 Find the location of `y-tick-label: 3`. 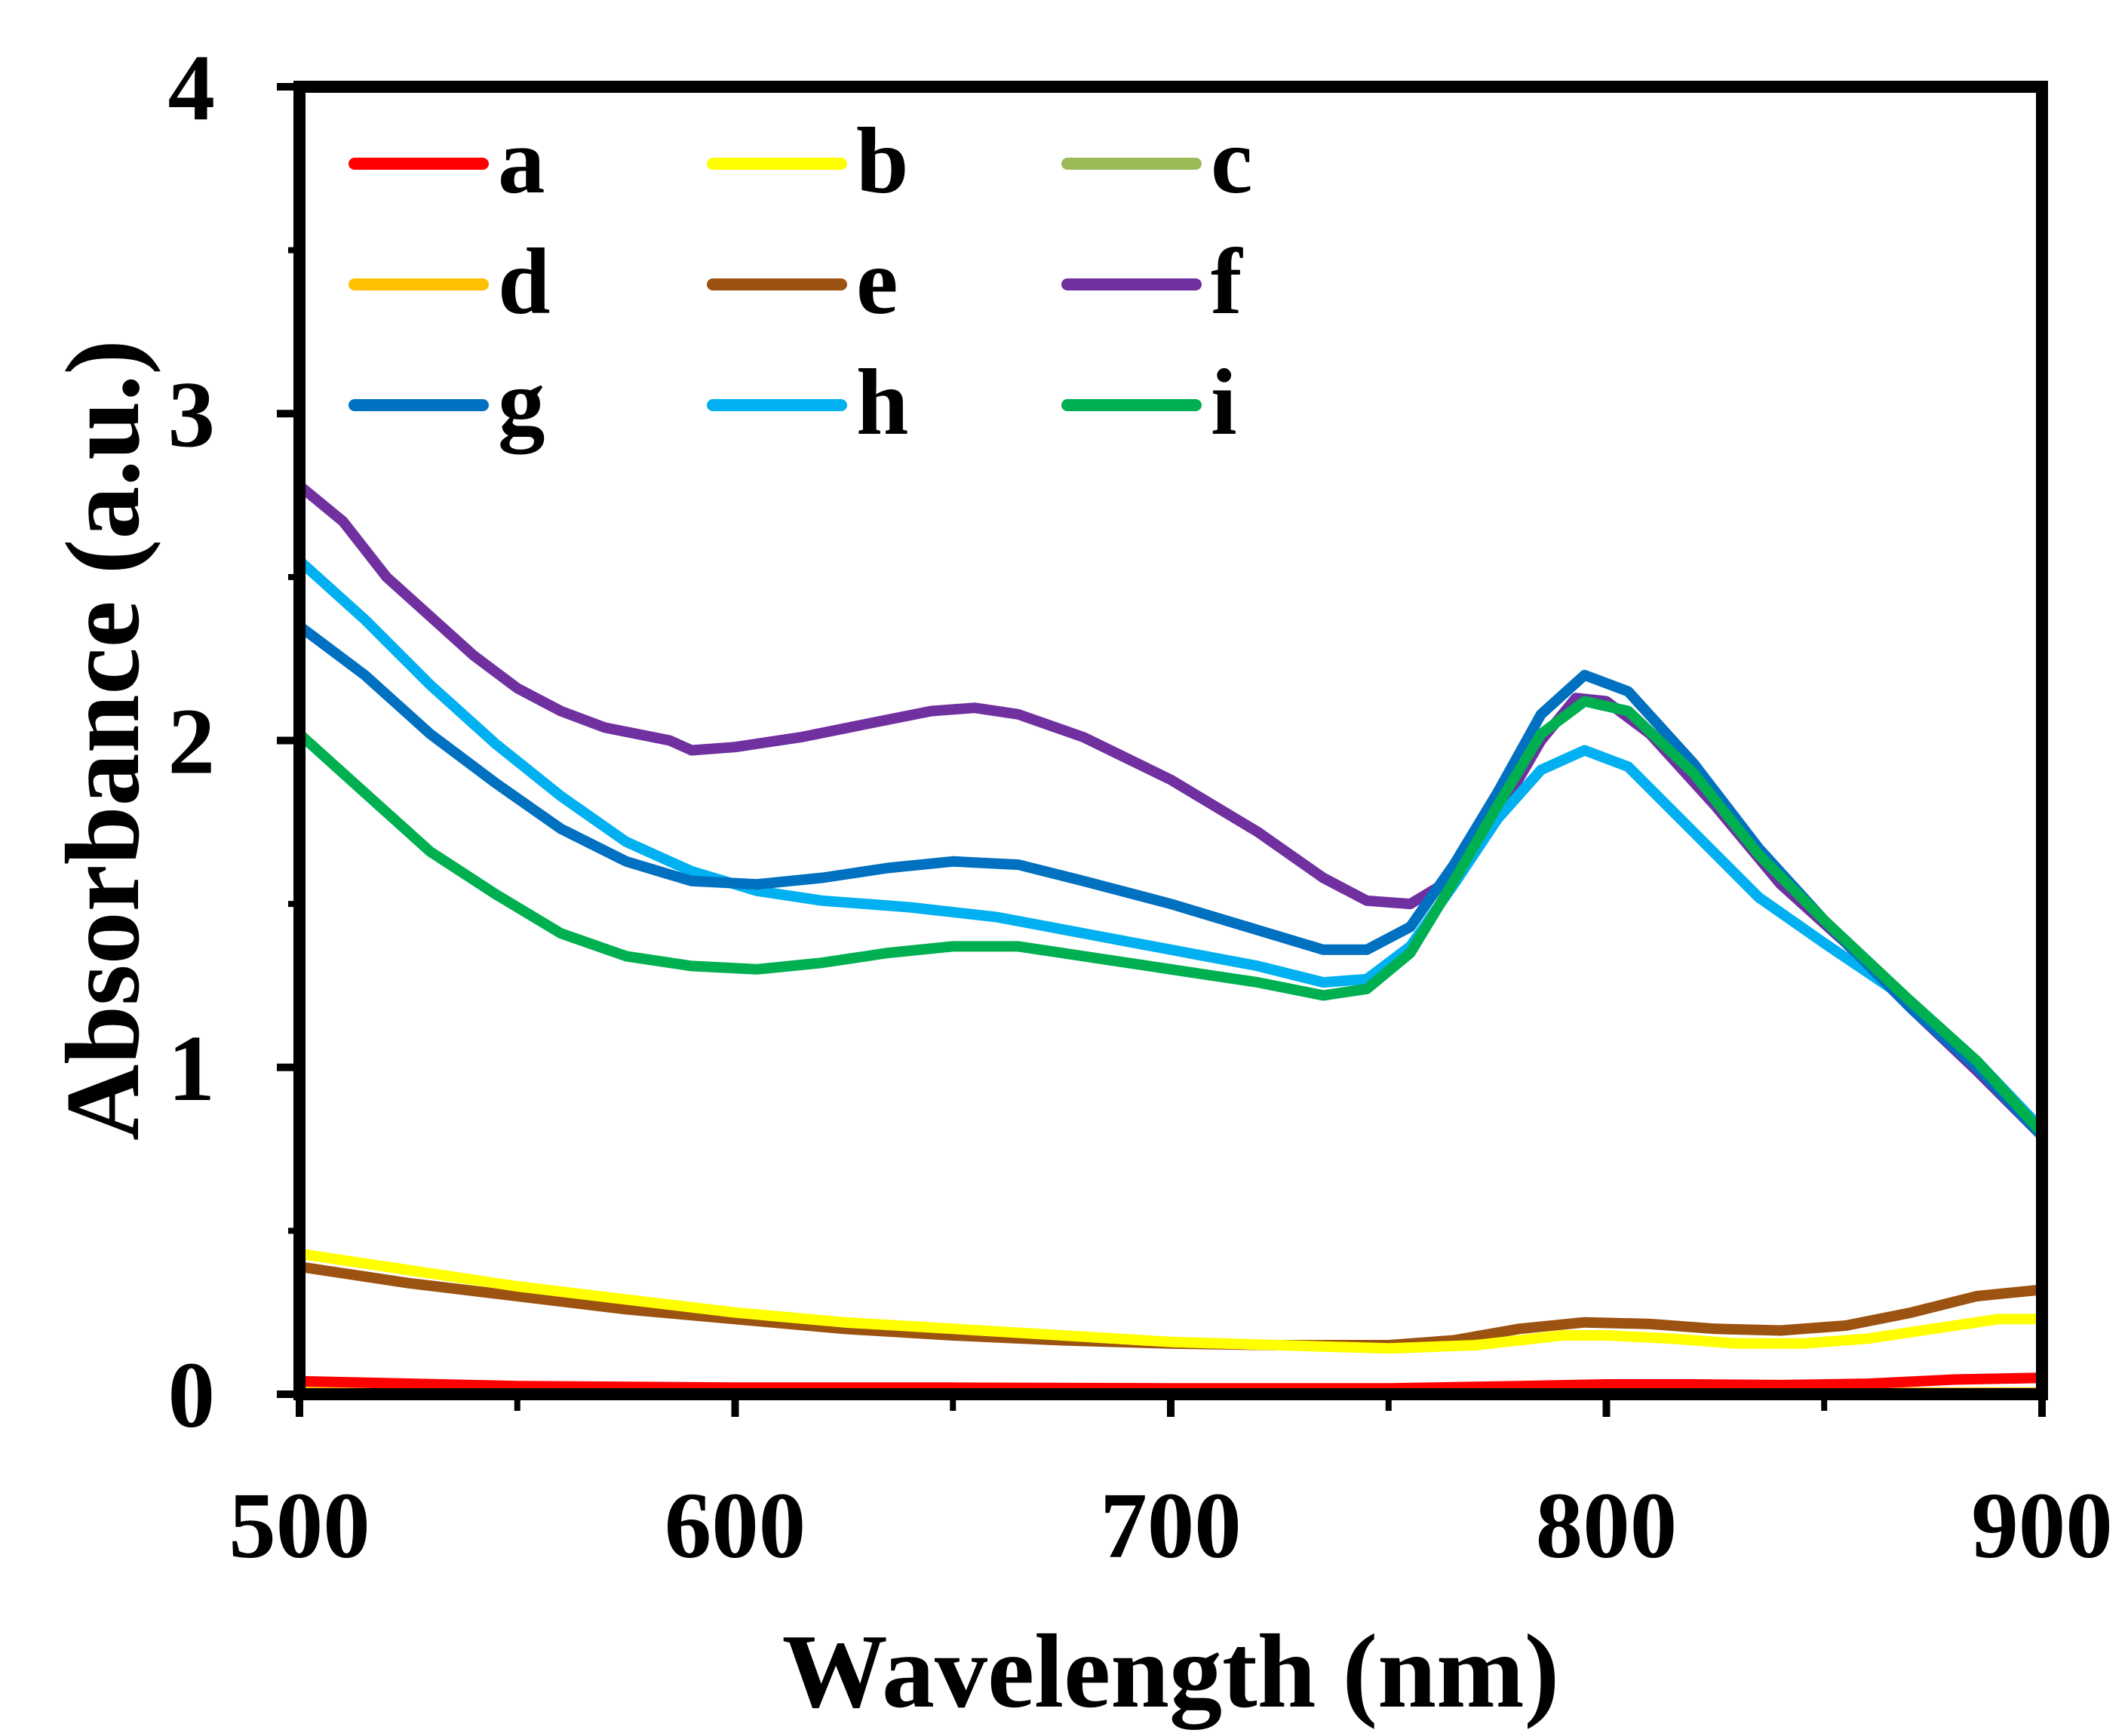

y-tick-label: 3 is located at coordinates (192, 415).